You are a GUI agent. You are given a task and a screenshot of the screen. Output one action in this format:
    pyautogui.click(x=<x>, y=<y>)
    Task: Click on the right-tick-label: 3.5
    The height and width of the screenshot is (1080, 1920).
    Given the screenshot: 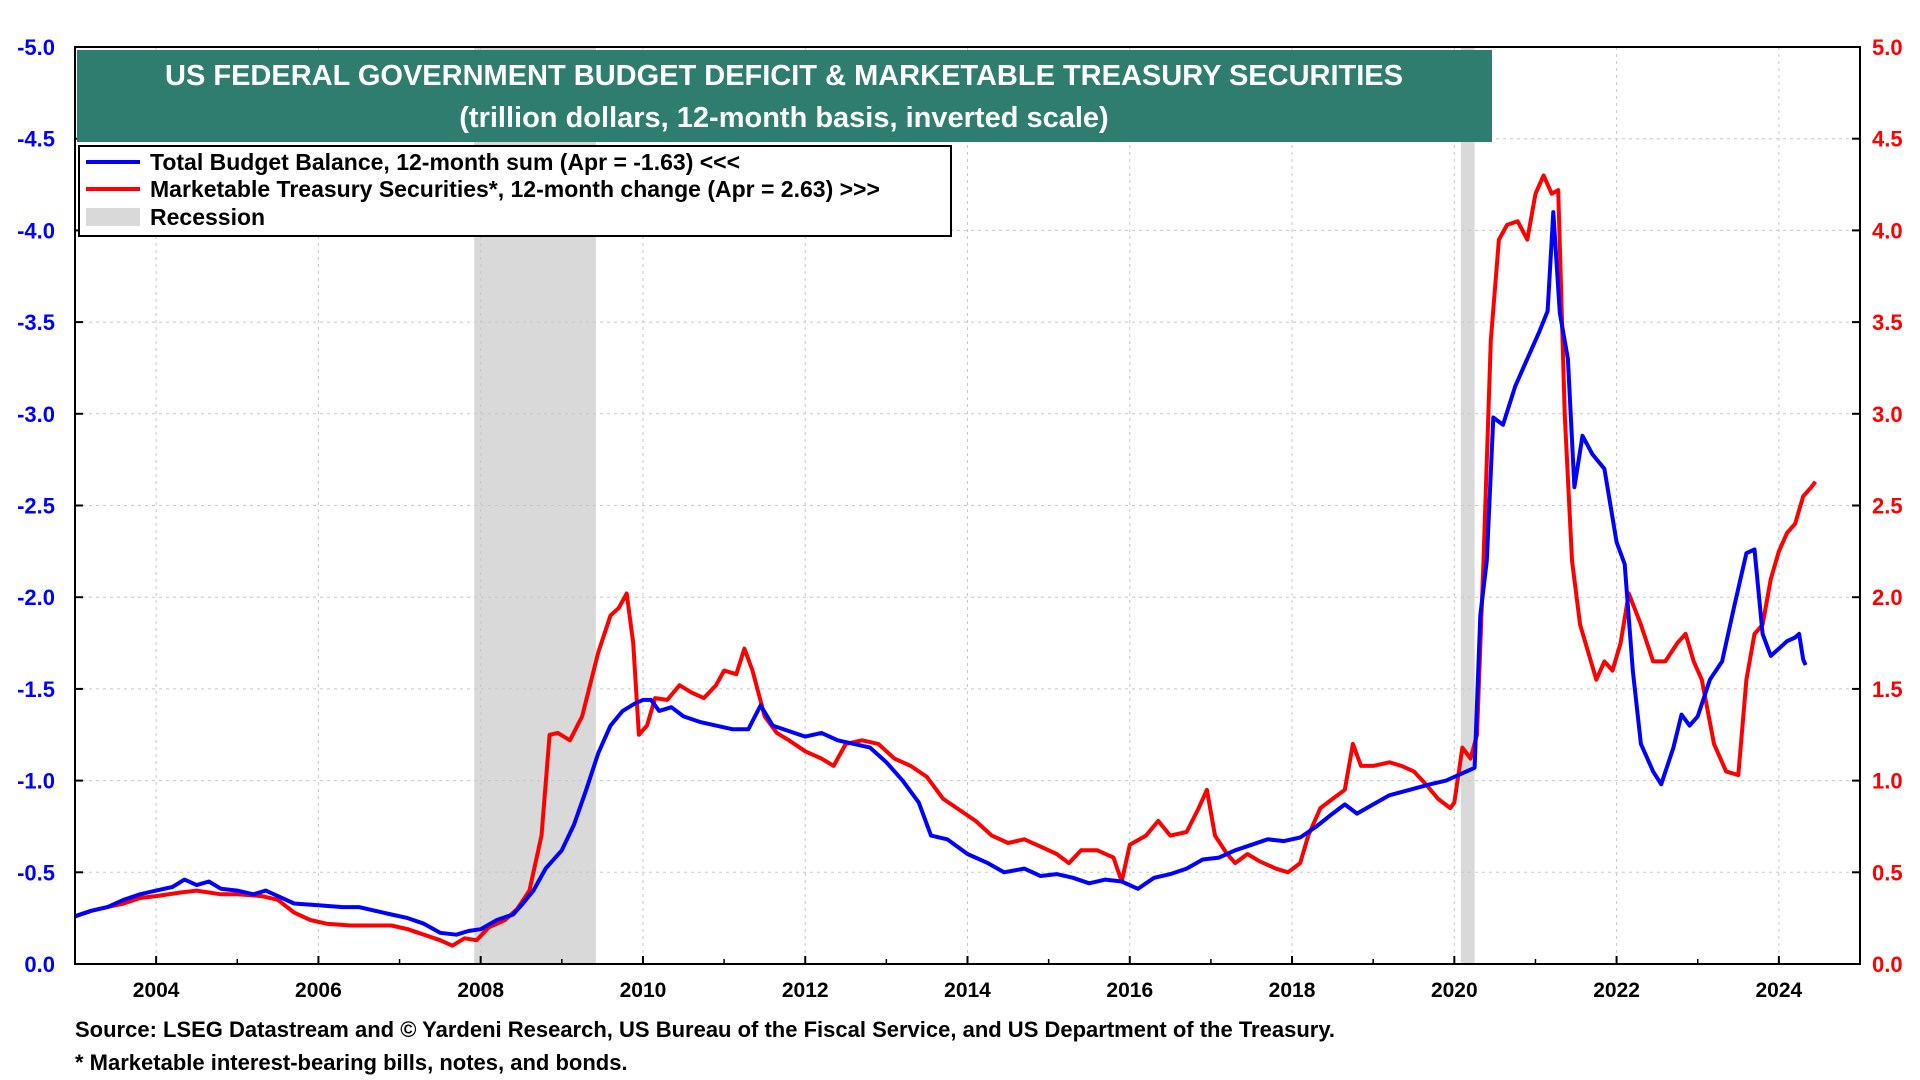 What is the action you would take?
    pyautogui.click(x=1887, y=322)
    